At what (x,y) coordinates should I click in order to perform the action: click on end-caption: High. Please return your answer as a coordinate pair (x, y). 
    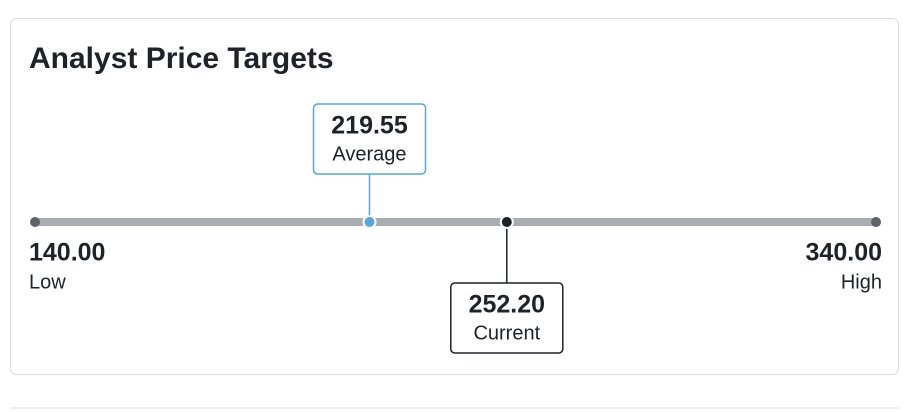
    Looking at the image, I should click on (861, 282).